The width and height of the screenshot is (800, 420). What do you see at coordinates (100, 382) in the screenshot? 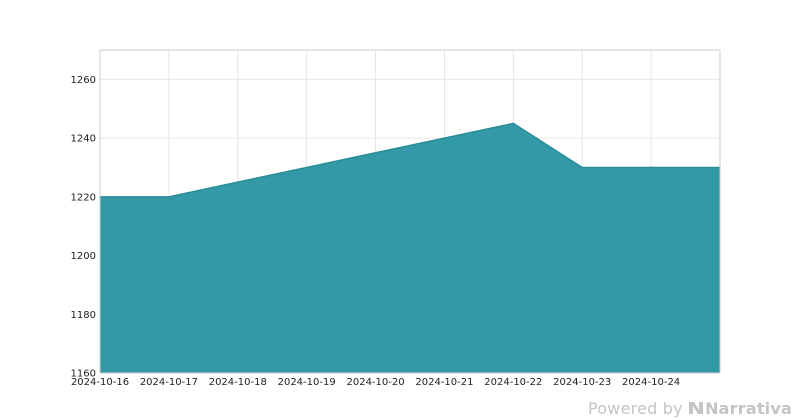
I see `x-tick-label: 2024-10-16` at bounding box center [100, 382].